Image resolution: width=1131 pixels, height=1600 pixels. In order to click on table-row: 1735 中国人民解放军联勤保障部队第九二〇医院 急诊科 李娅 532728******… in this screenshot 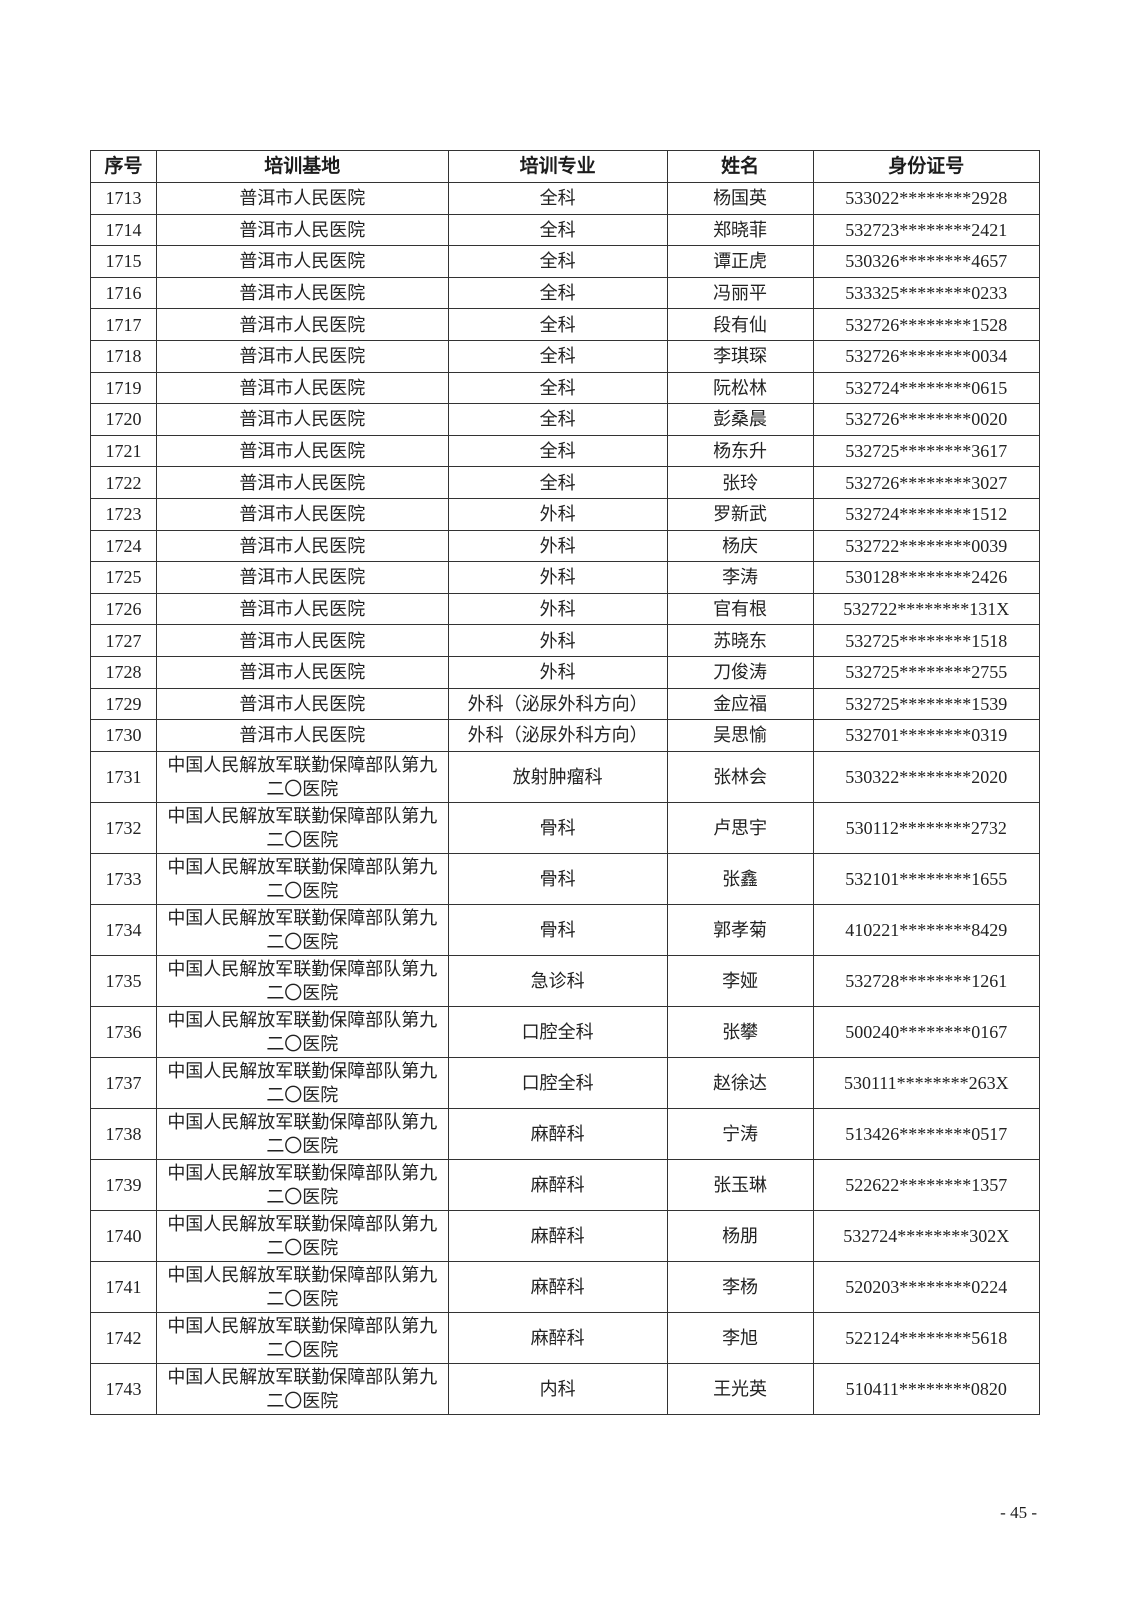, I will do `click(565, 980)`.